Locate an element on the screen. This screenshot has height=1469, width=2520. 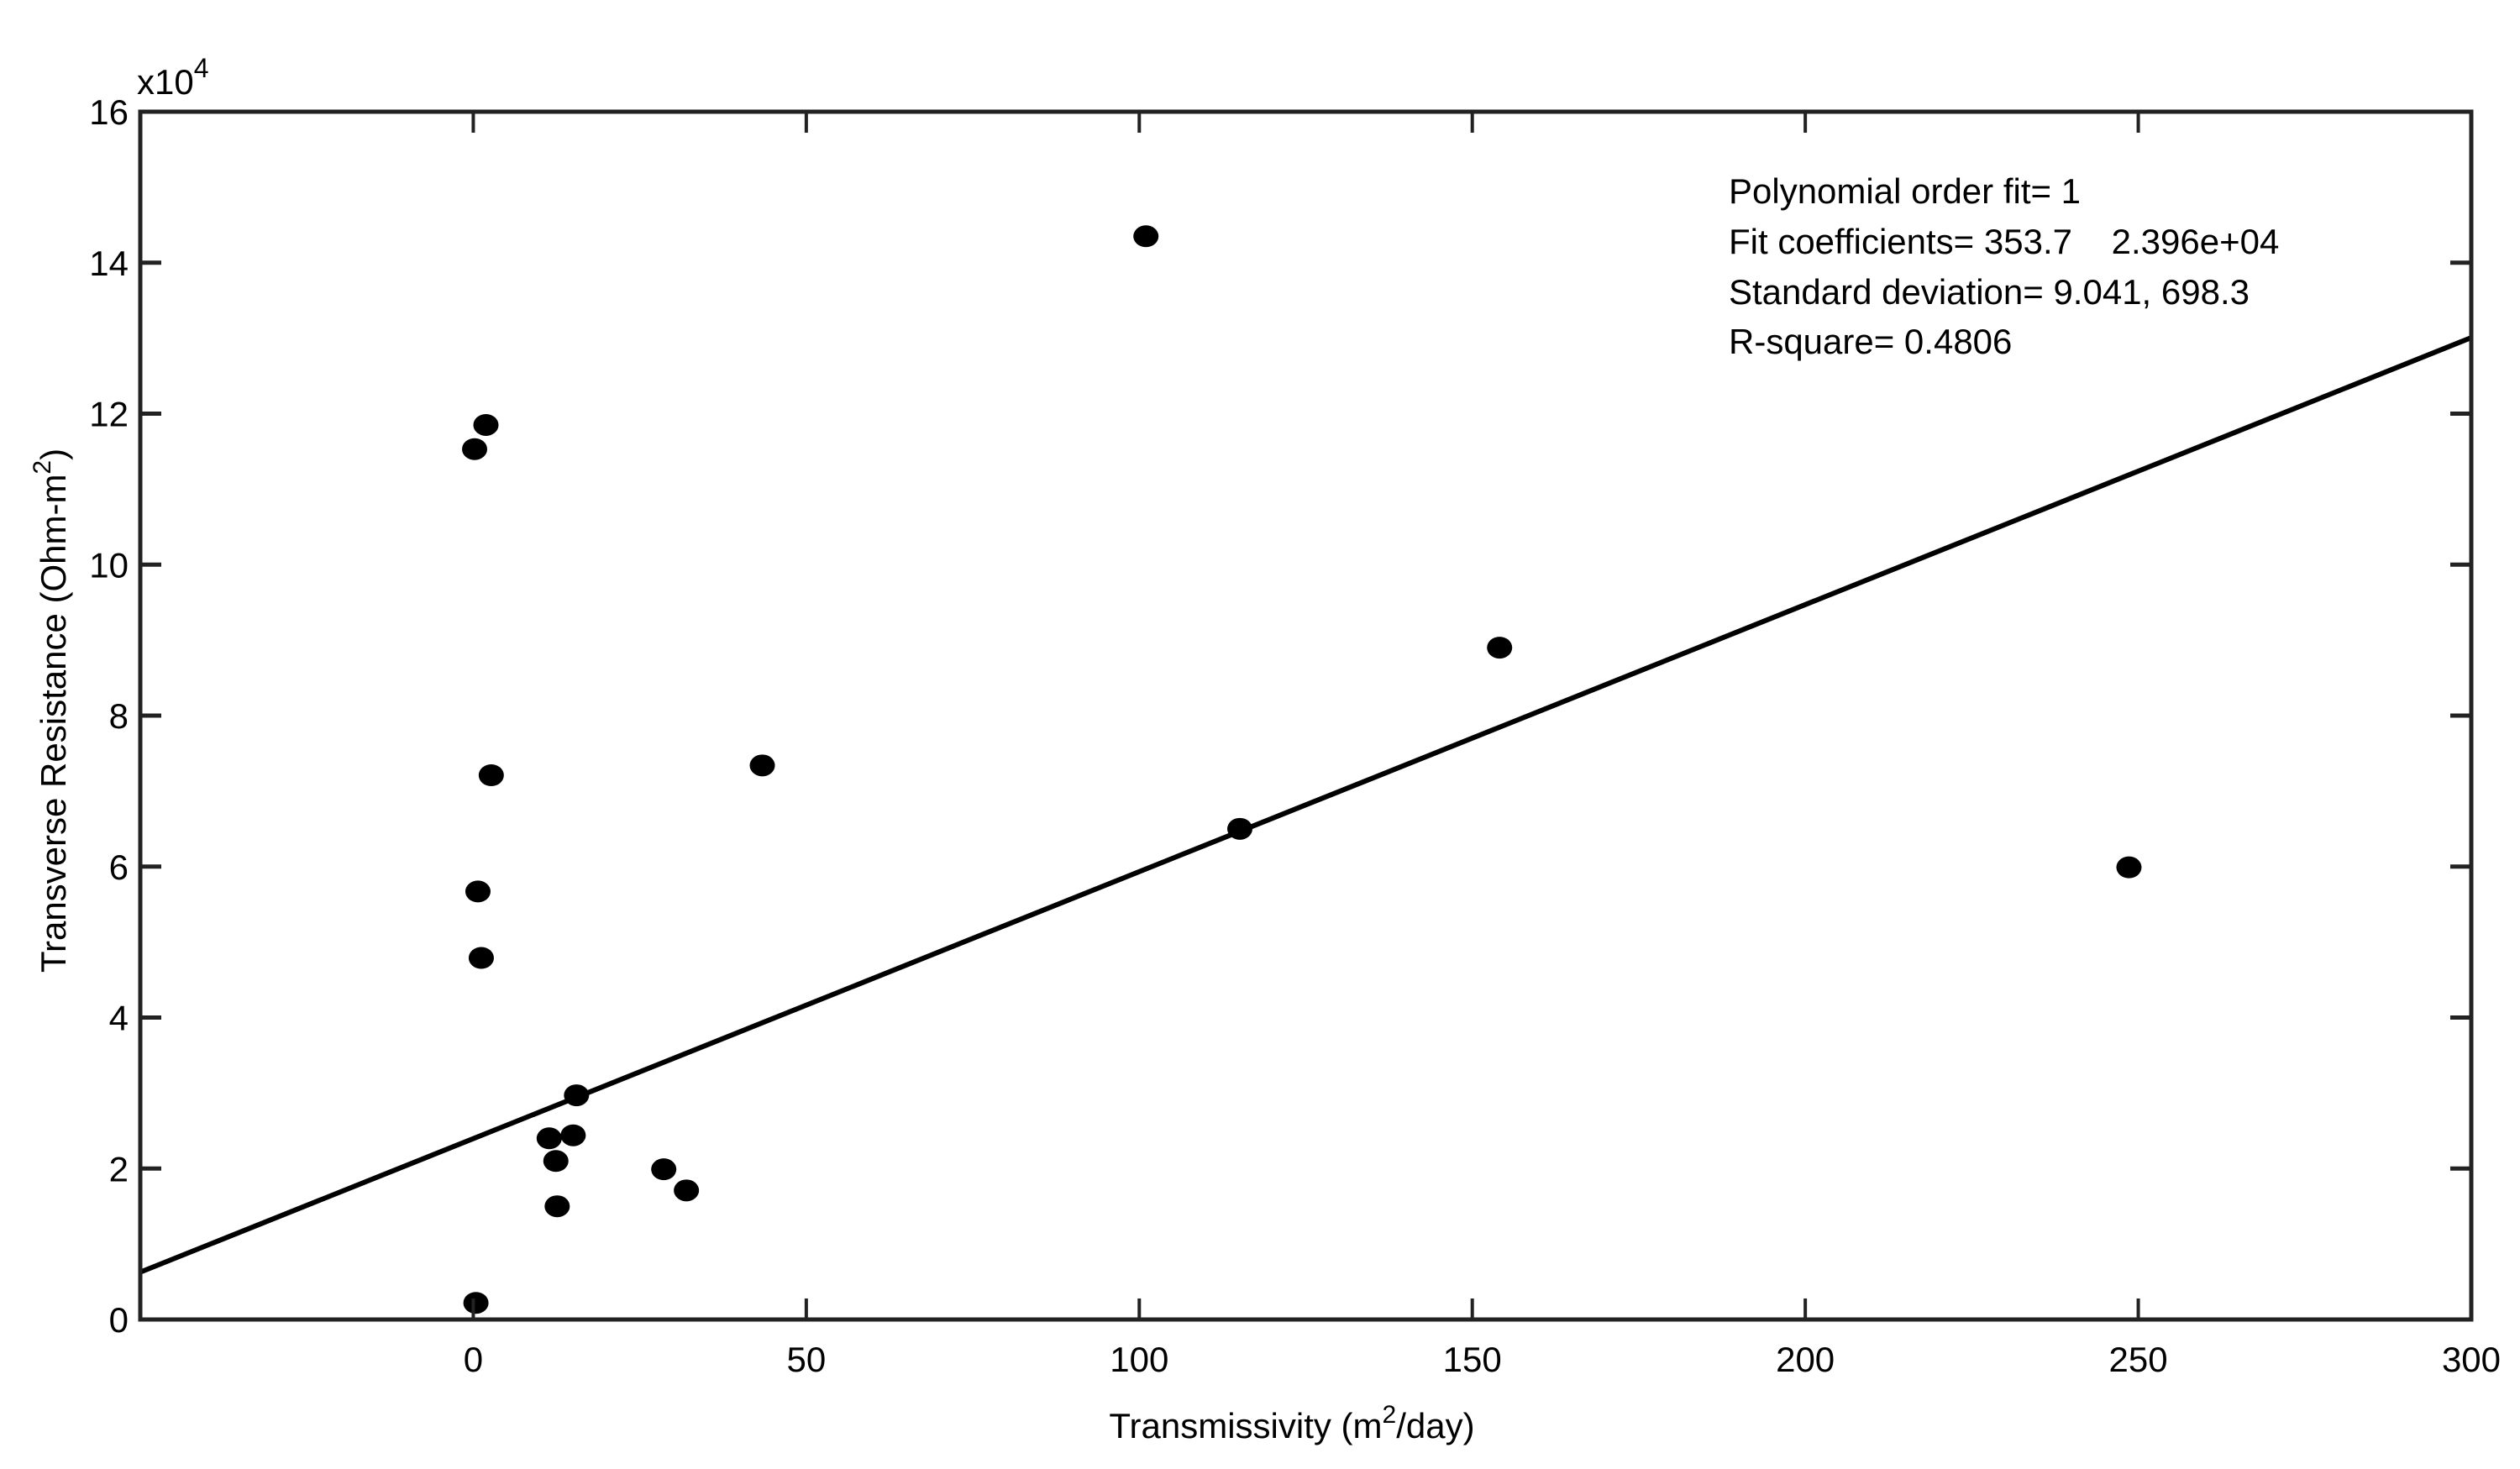
y-tick-label: 6 is located at coordinates (119, 867).